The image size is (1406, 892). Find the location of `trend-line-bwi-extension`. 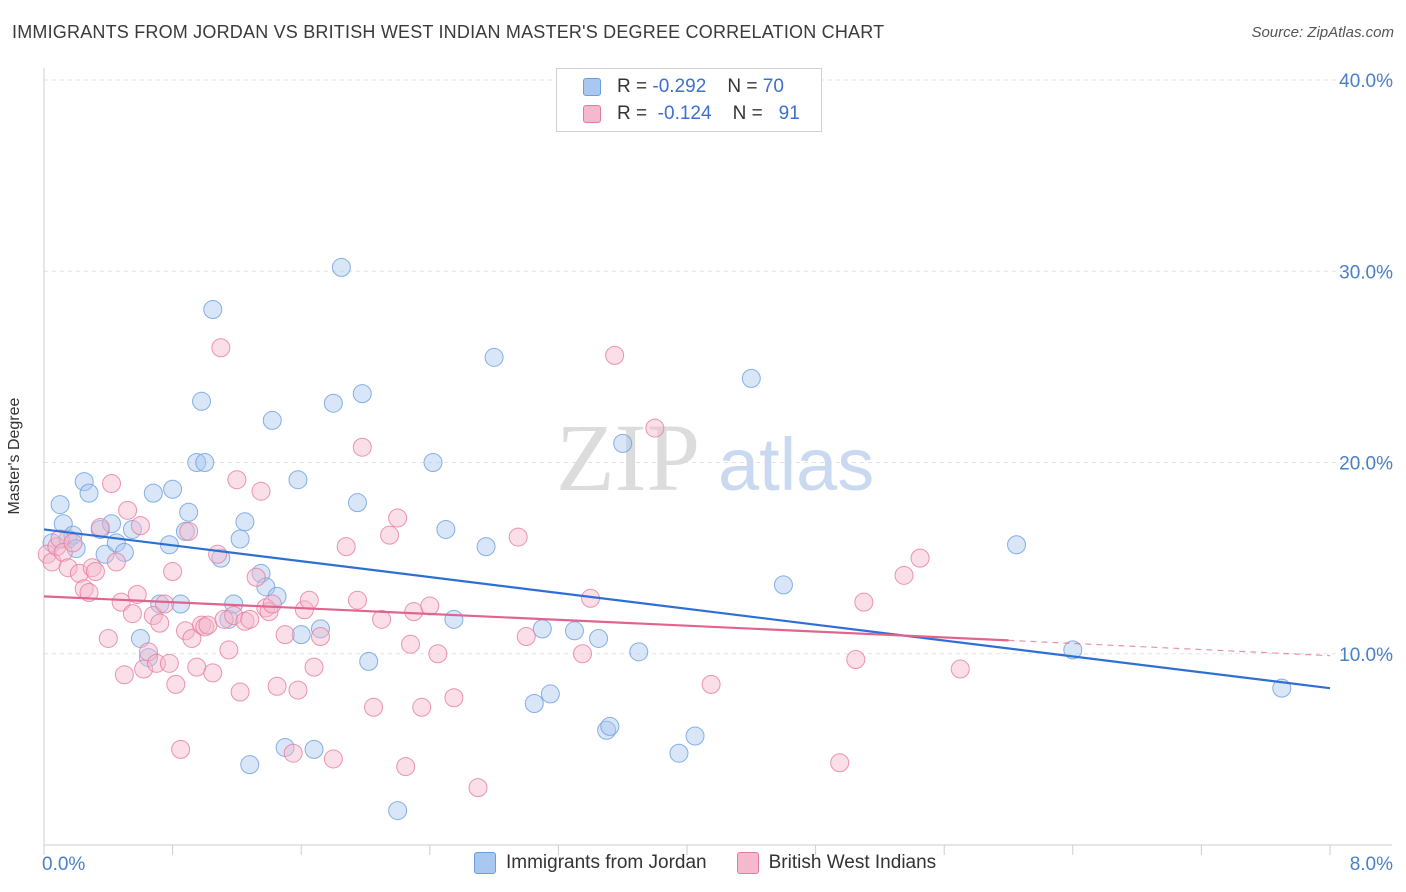

trend-line-bwi-extension is located at coordinates (1169, 648).